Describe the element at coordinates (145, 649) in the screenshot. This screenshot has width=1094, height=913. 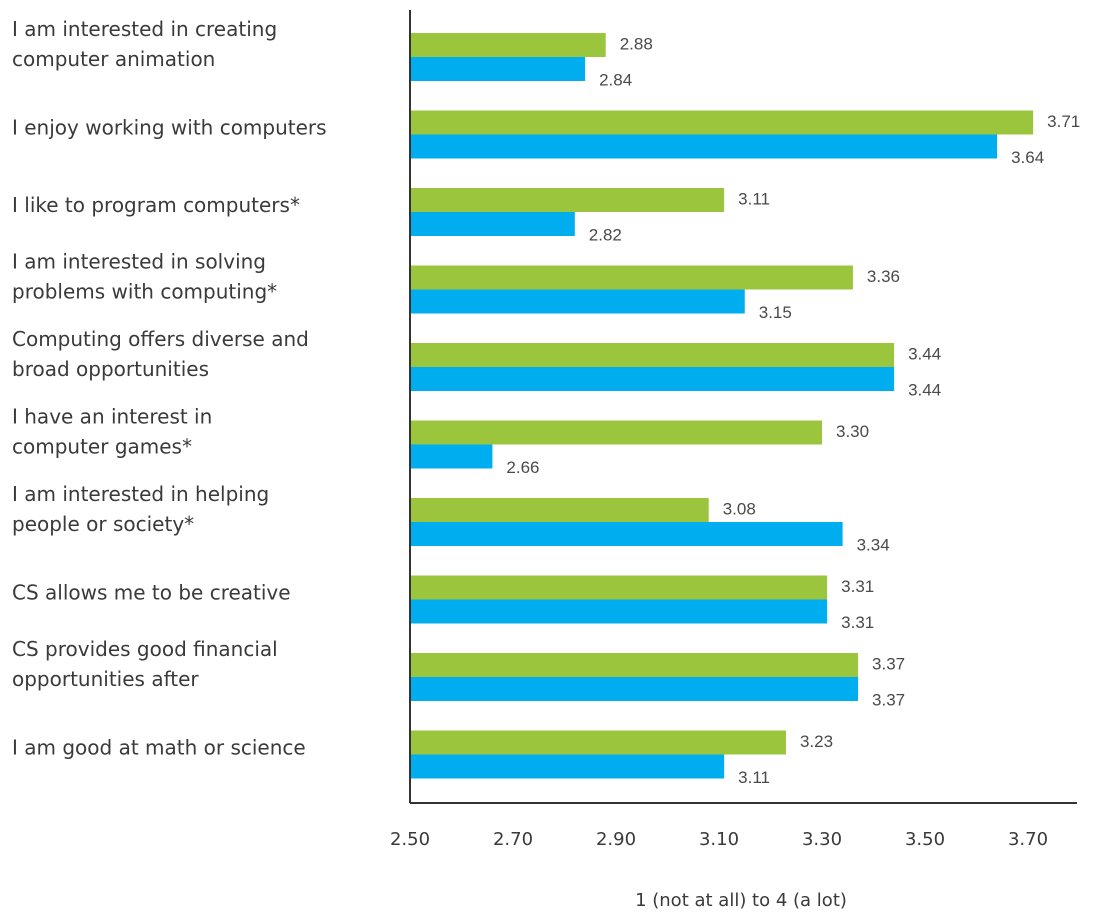
I see `category-label-line: CS provides good financial` at that location.